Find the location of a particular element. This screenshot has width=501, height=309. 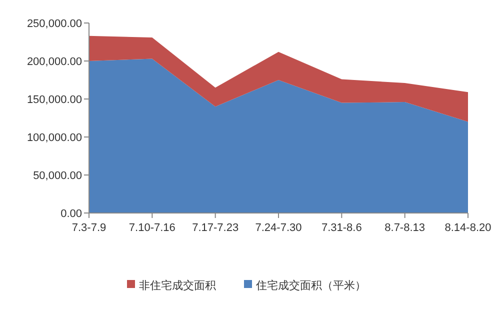

legend-label: 非住宅成交面积 is located at coordinates (177, 285).